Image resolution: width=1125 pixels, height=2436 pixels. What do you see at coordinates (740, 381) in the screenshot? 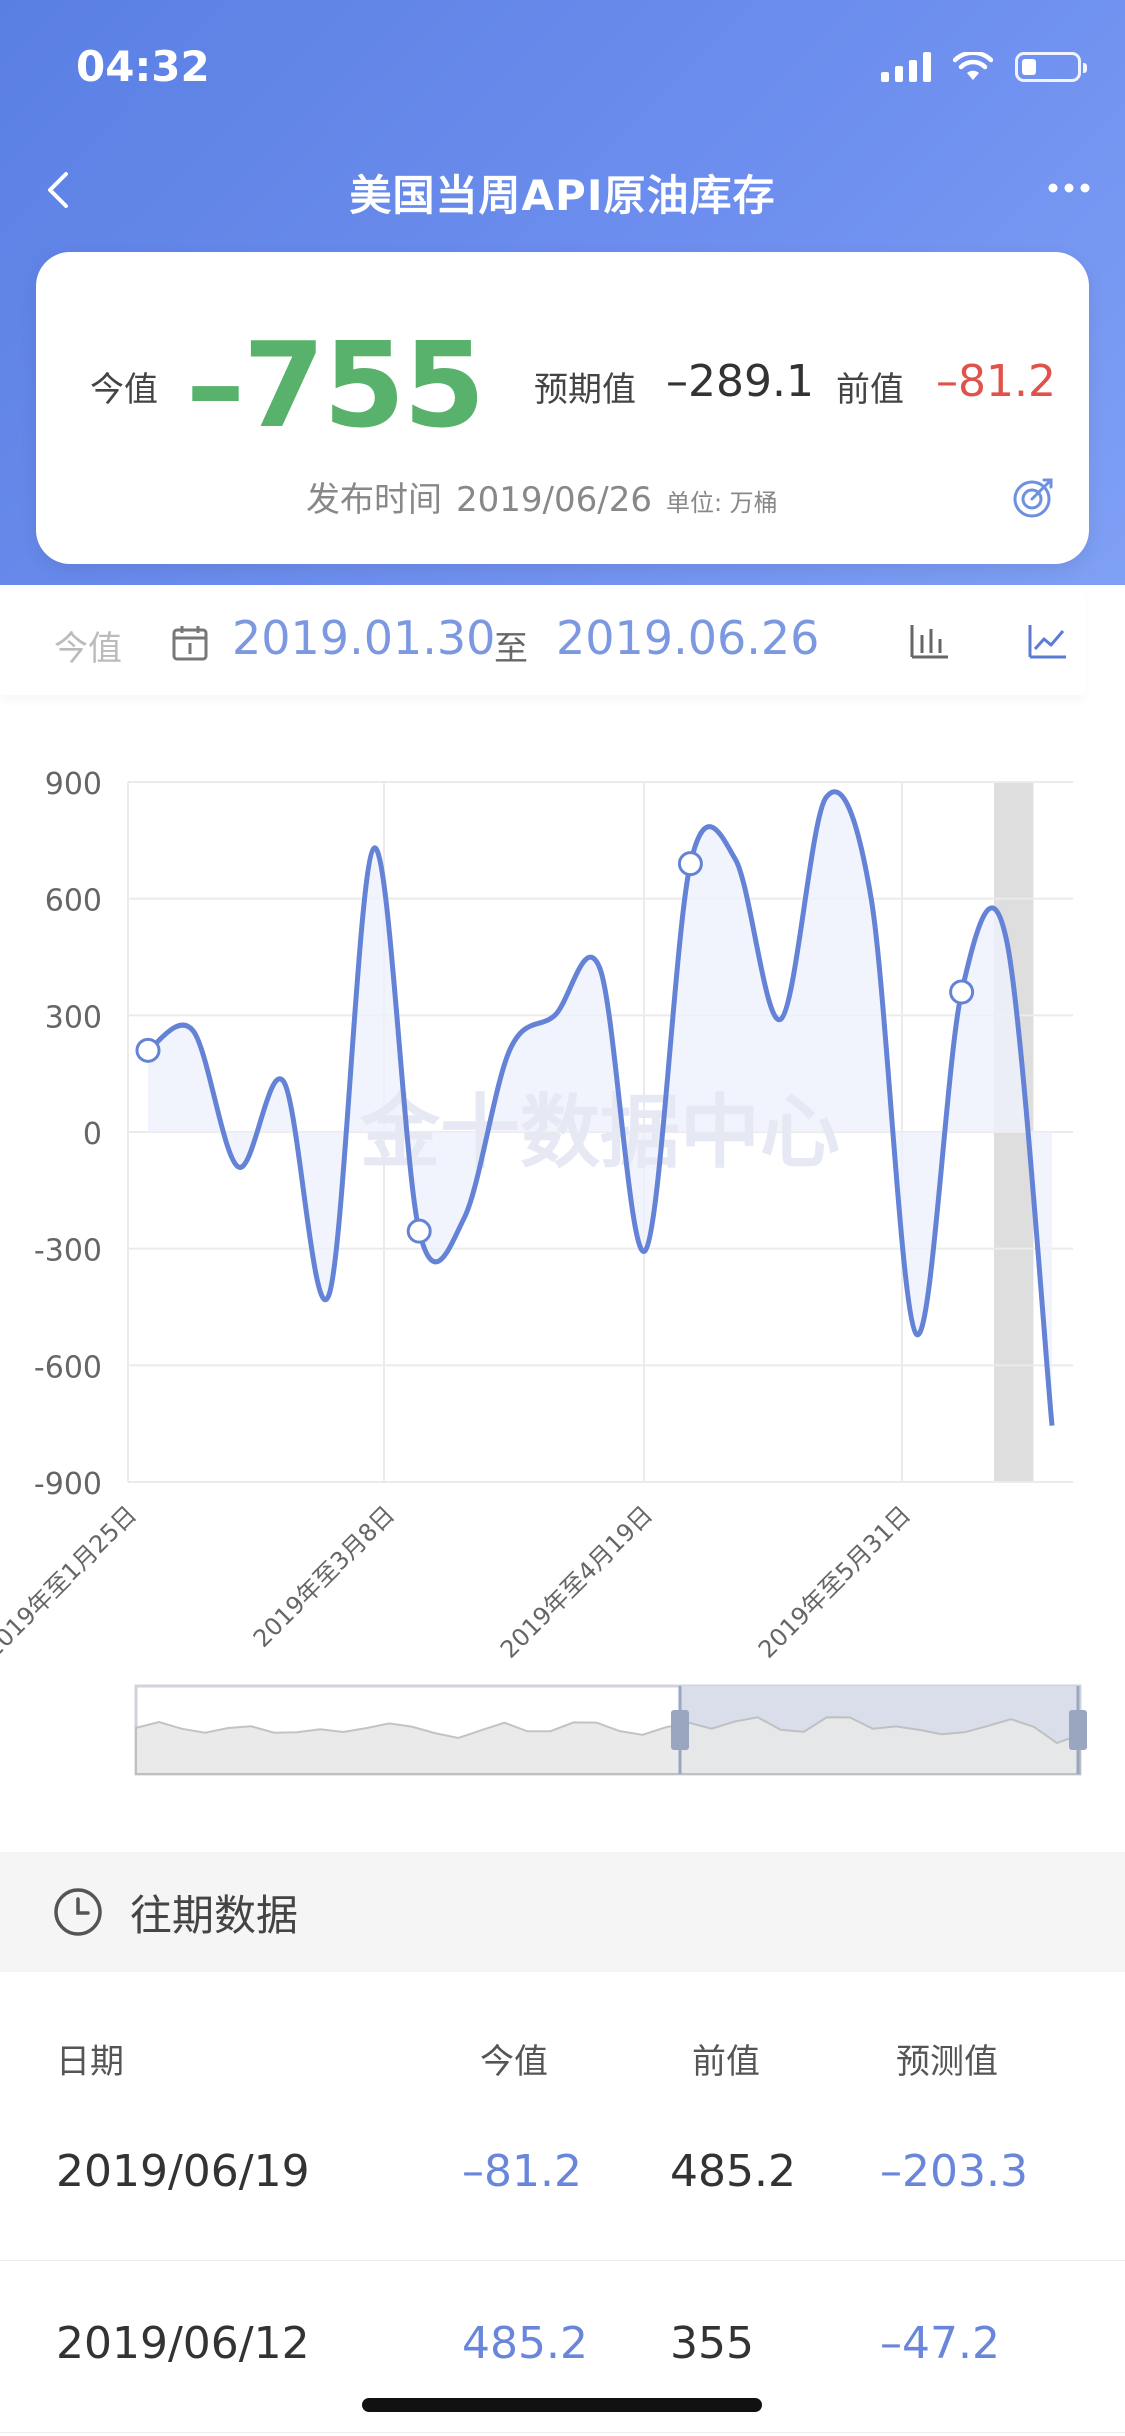
I see `expected-value: –289.1` at bounding box center [740, 381].